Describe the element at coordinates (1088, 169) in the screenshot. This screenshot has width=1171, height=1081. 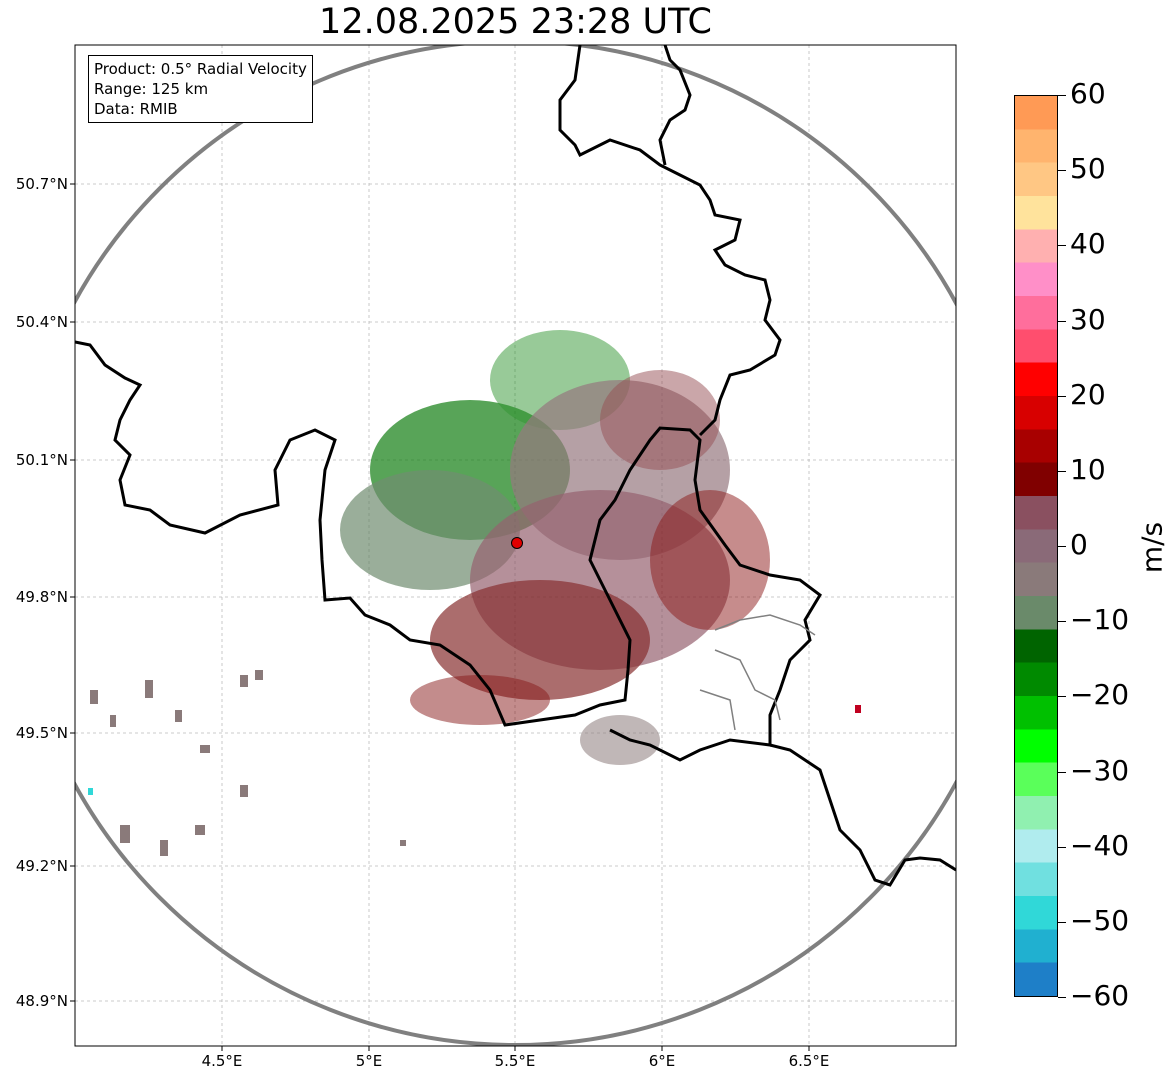
I see `colorbar-tick-label: 50` at that location.